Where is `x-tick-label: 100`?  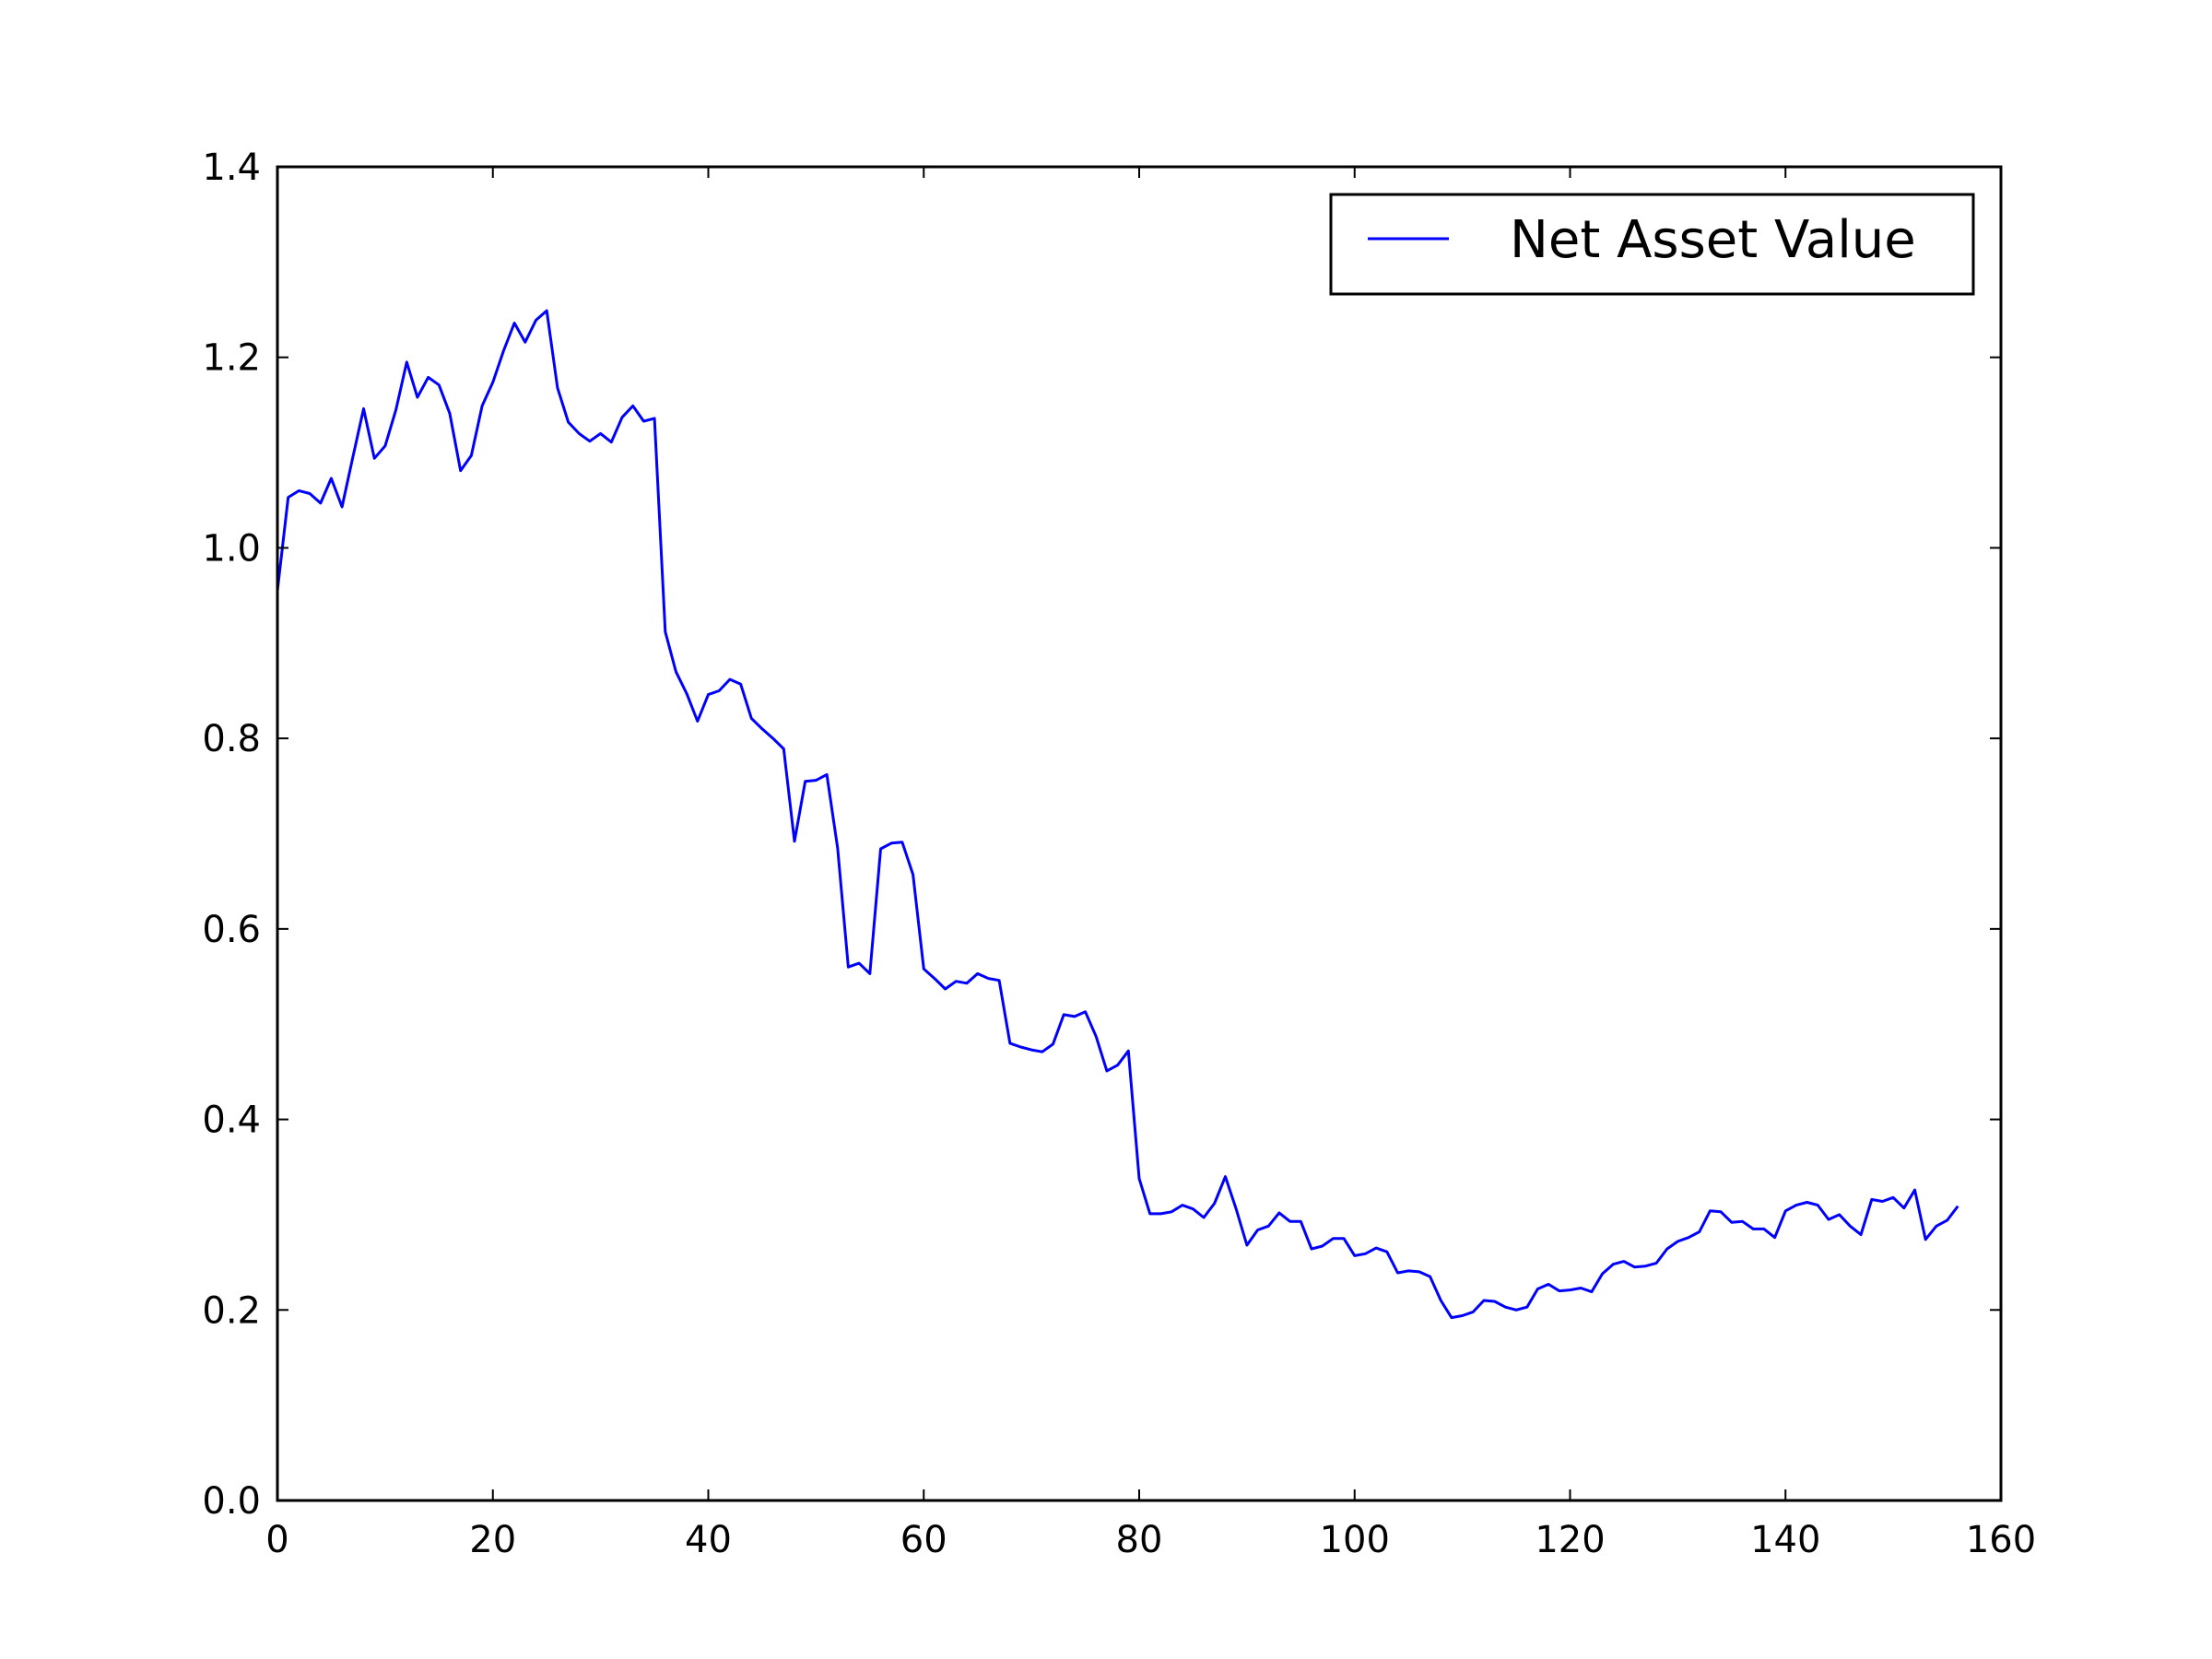 x-tick-label: 100 is located at coordinates (1355, 1540).